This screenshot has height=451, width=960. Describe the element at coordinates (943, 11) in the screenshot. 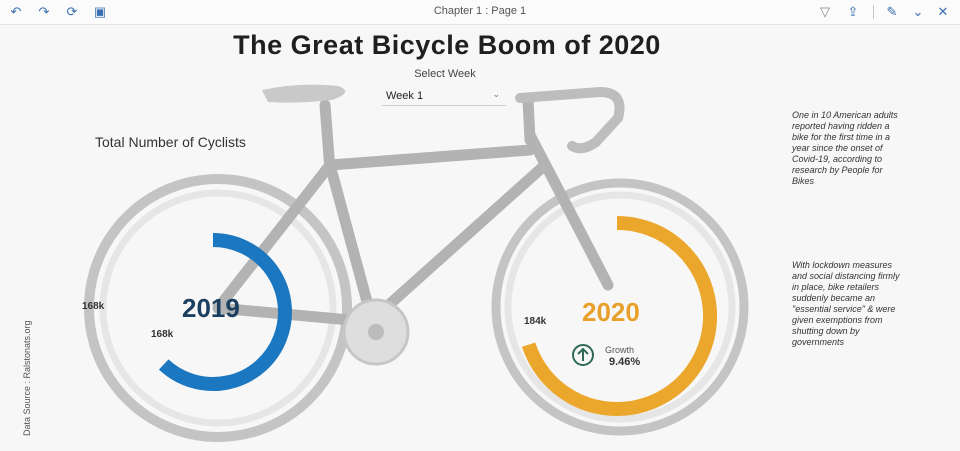

I see `close-icon: ✕` at that location.